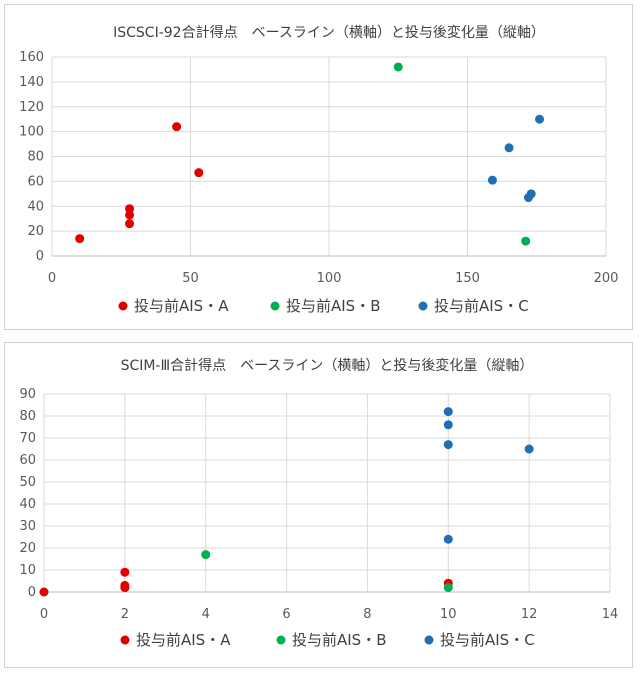 The image size is (644, 674). I want to click on y-tick-label: 100, so click(31, 132).